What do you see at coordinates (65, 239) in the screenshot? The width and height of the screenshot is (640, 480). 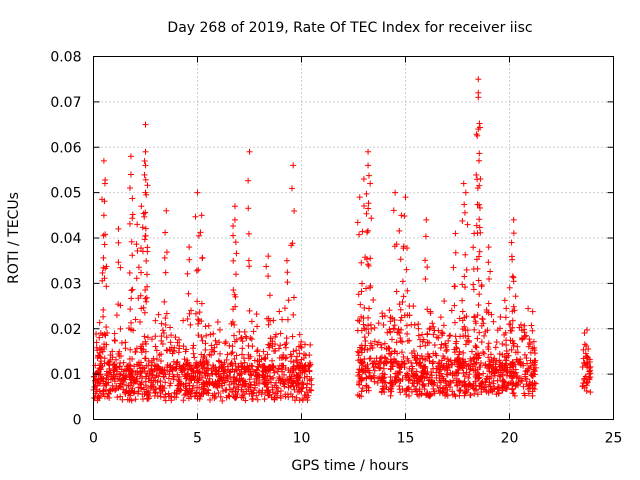 I see `y-tick-labels: 0 0.01 0.02 0.03 0.04 0.05 0.06 0.07 0.08` at bounding box center [65, 239].